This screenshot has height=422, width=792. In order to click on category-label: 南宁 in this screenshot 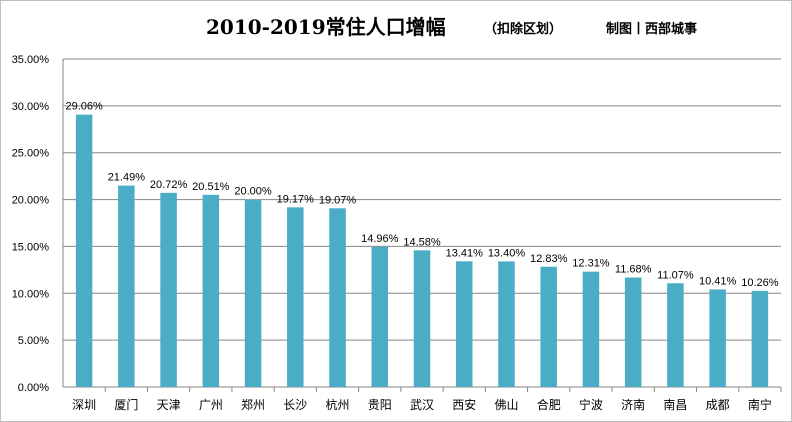, I will do `click(760, 404)`.